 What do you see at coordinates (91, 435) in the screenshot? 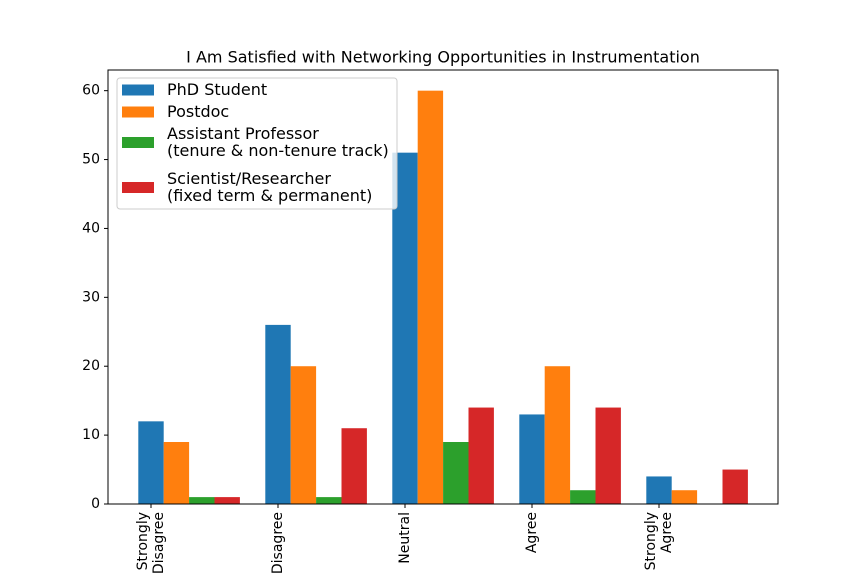
I see `y-tick-label: 10` at bounding box center [91, 435].